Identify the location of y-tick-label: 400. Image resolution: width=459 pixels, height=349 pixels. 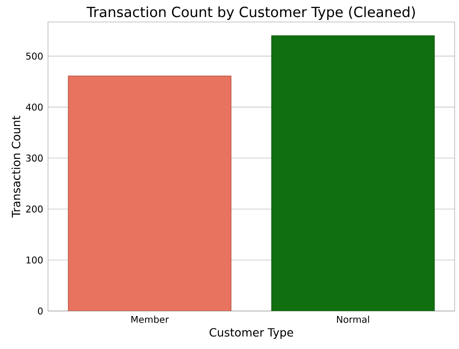
(34, 107).